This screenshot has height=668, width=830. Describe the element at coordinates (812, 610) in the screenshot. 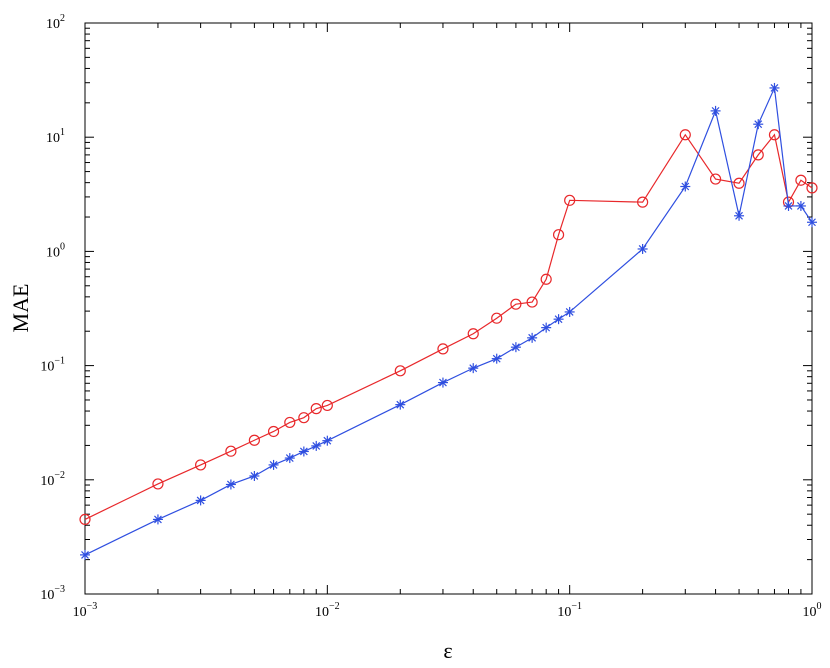

I see `x-tick-label: 10⁰` at that location.